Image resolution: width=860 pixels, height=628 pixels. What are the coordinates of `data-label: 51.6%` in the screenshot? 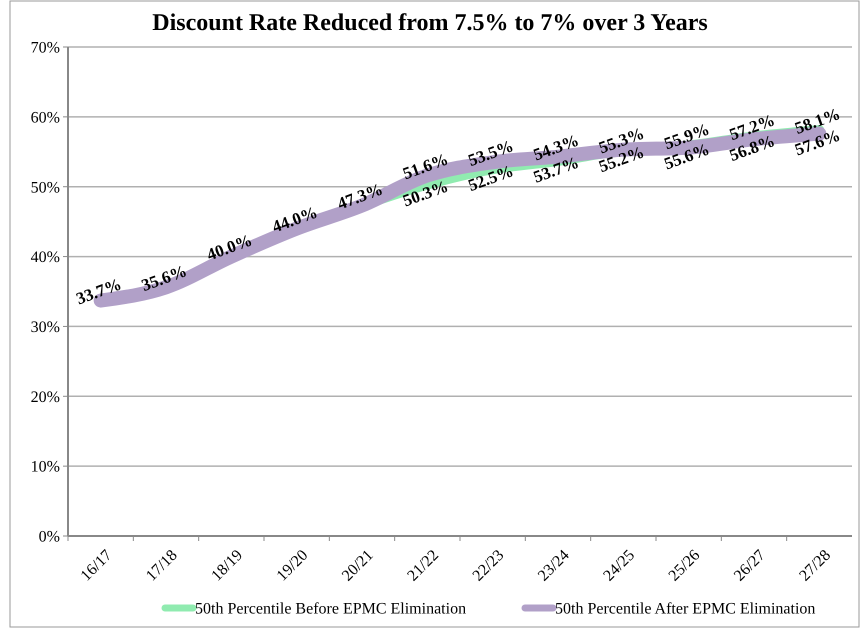 It's located at (425, 166).